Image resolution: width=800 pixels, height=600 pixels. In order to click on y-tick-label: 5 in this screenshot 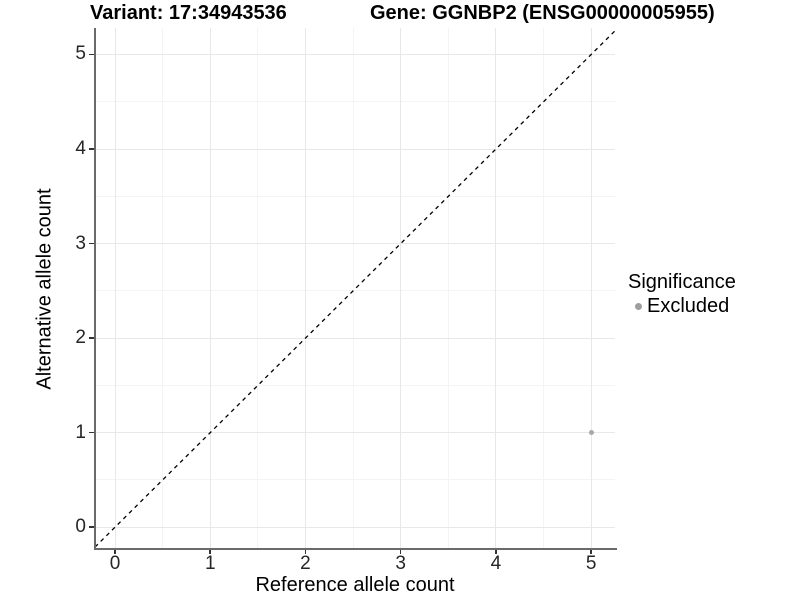, I will do `click(80, 54)`.